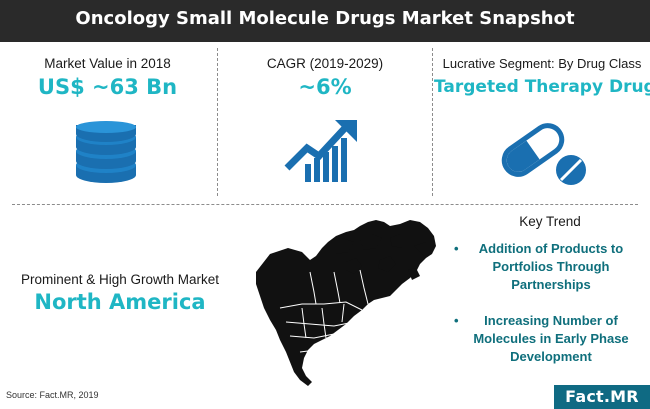 The width and height of the screenshot is (650, 409). What do you see at coordinates (52, 395) in the screenshot?
I see `source-note: Source: Fact.MR, 2019` at bounding box center [52, 395].